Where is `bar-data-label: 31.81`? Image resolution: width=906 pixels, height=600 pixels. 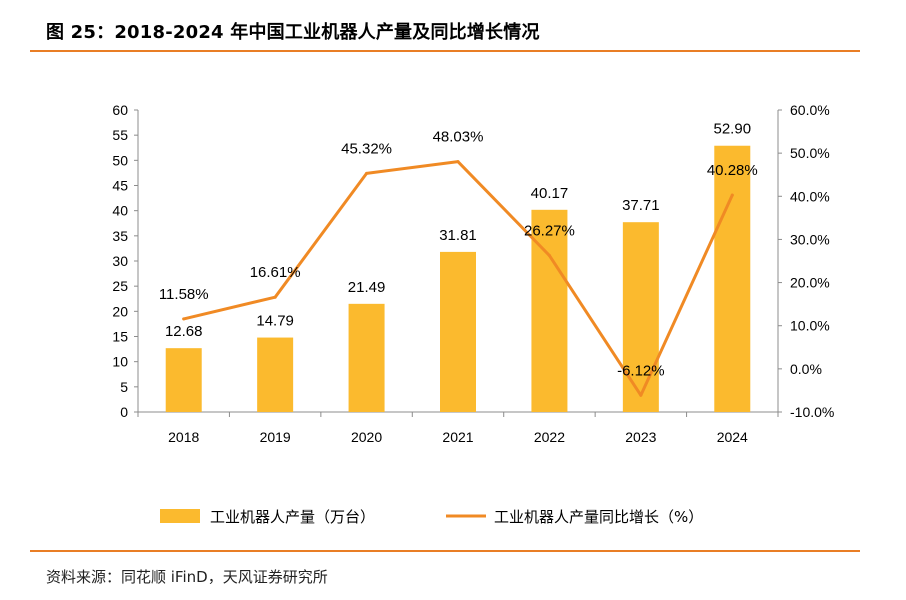 bar-data-label: 31.81 is located at coordinates (458, 235).